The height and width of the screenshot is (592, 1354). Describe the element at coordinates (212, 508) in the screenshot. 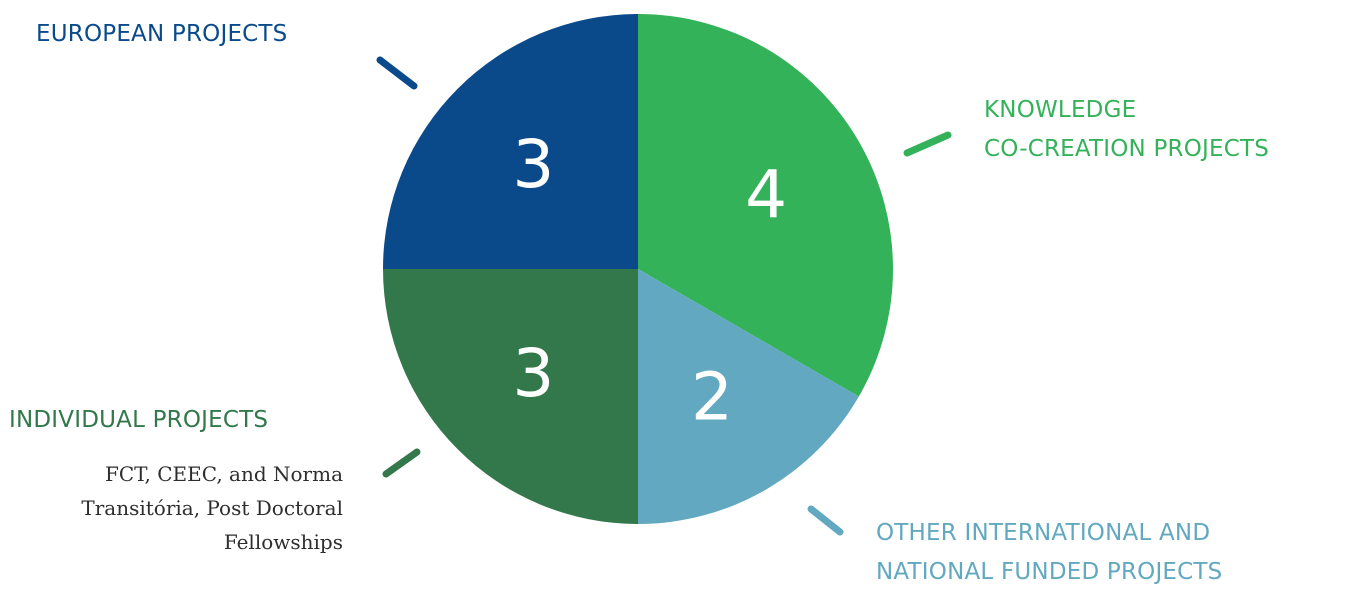

I see `description-line-2: Transitória, Post Doctoral` at that location.